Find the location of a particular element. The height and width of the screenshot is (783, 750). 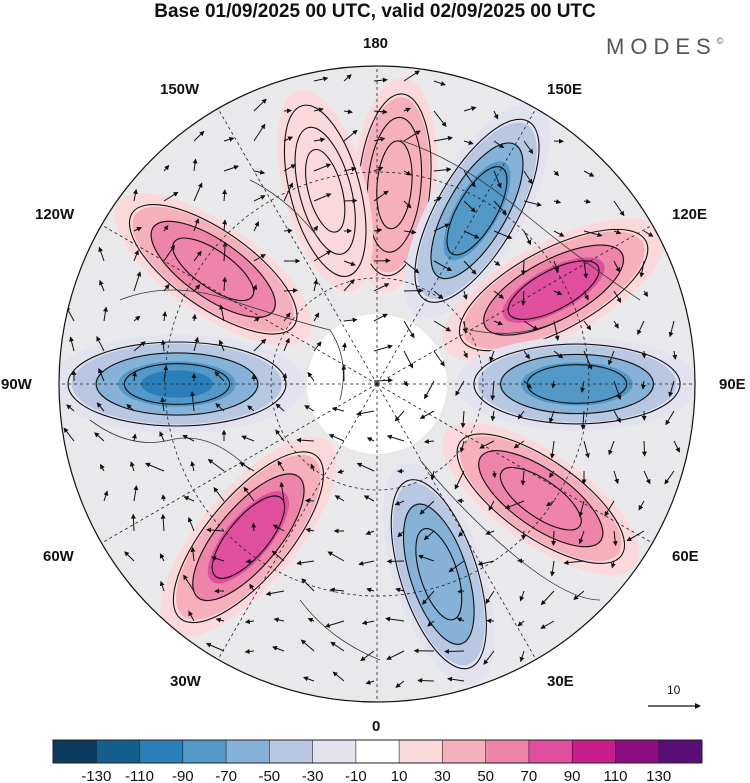

label-lon-60w: 60W is located at coordinates (58, 556).